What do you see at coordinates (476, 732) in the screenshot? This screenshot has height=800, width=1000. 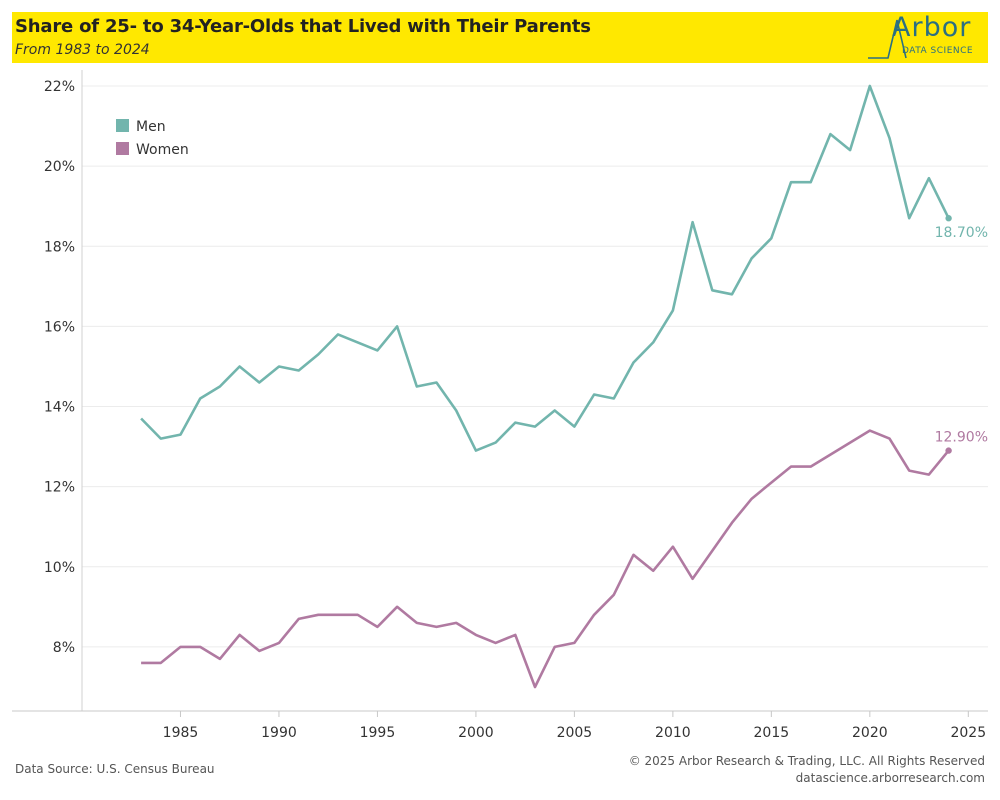 I see `x-tick-label: 2000` at bounding box center [476, 732].